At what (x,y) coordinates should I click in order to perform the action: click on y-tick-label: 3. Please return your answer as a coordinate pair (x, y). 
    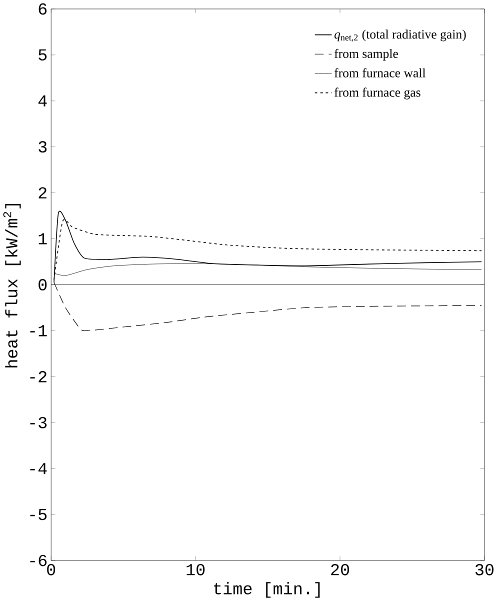
    Looking at the image, I should click on (42, 147).